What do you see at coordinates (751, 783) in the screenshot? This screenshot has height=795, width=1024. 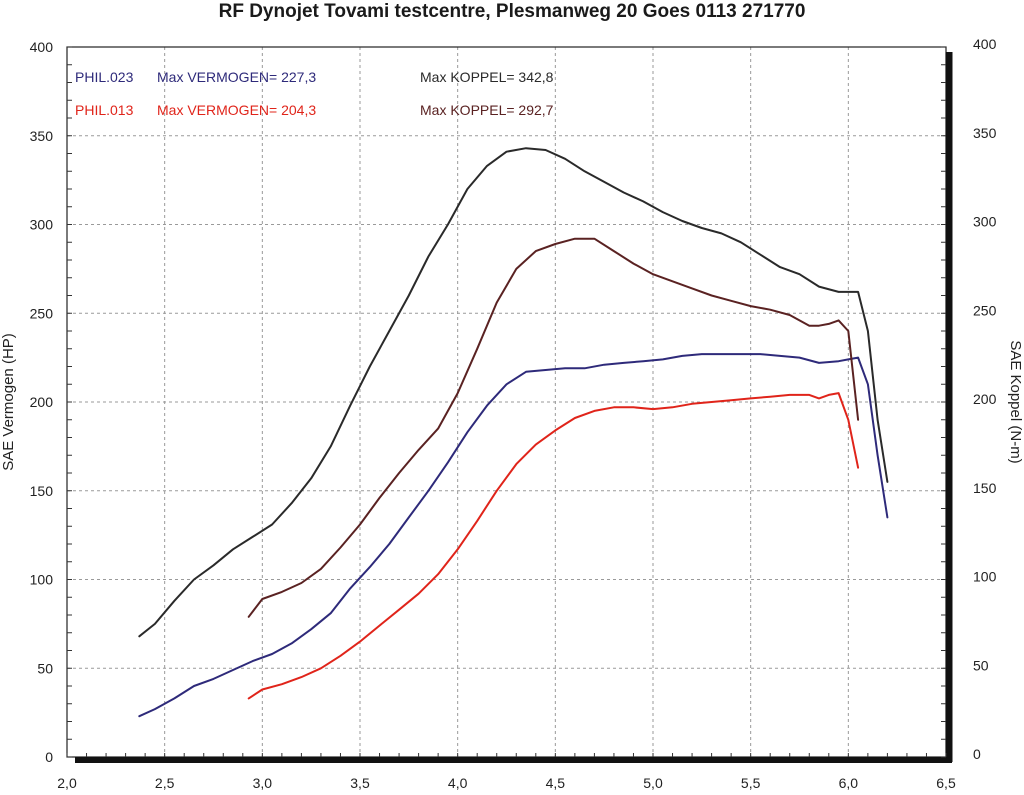 I see `x-tick-label: 5,5` at bounding box center [751, 783].